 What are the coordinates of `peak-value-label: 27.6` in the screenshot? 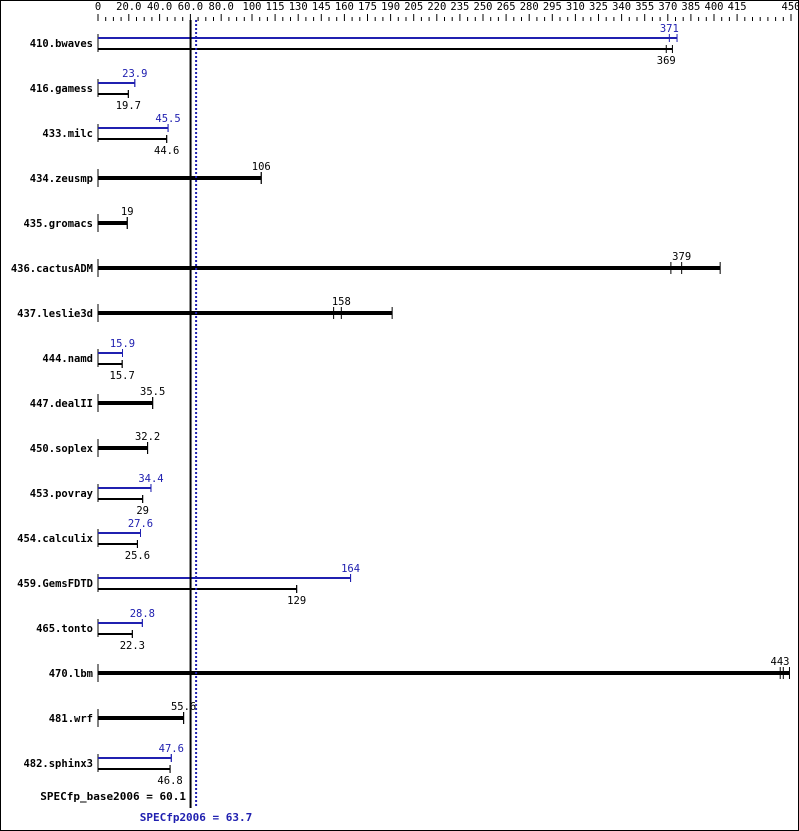 It's located at (140, 524).